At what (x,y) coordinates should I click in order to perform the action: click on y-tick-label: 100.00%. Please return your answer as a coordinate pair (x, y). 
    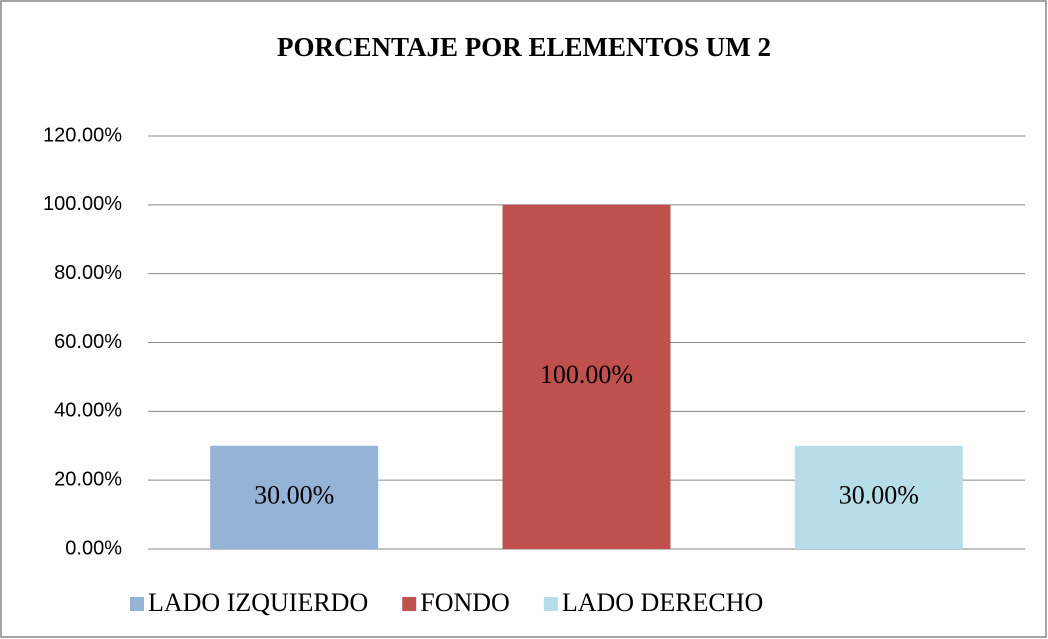
    Looking at the image, I should click on (82, 204).